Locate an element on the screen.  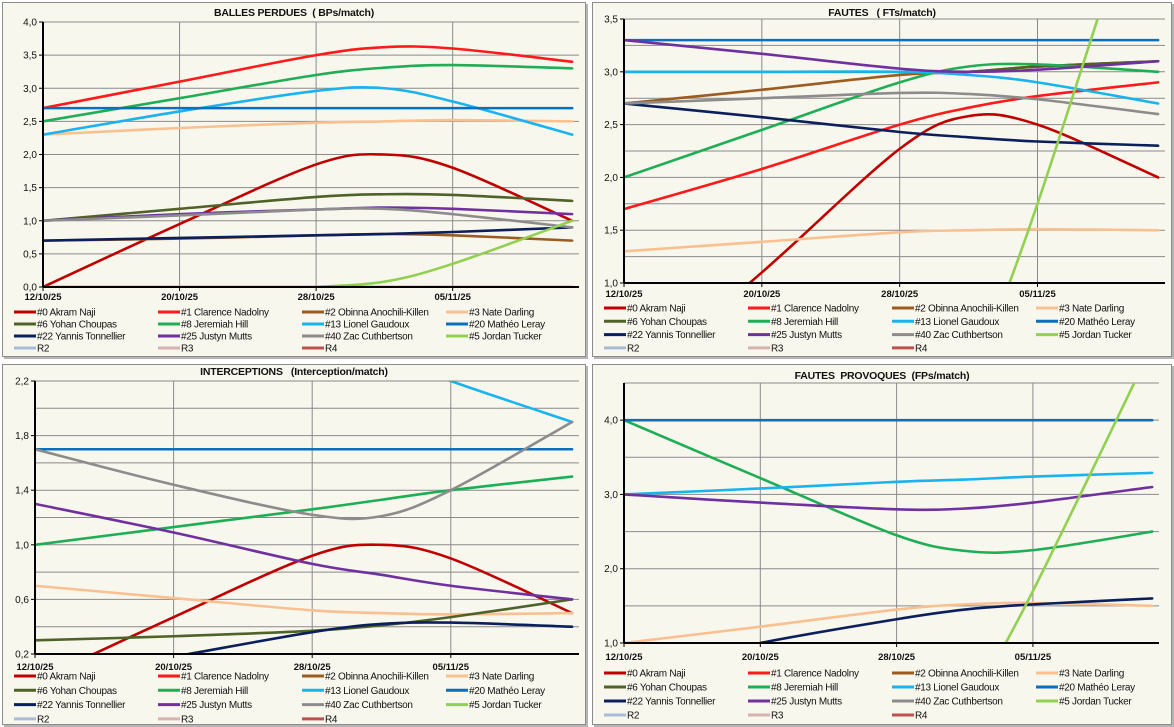
x-tick-label: 20/10/25 is located at coordinates (180, 297).